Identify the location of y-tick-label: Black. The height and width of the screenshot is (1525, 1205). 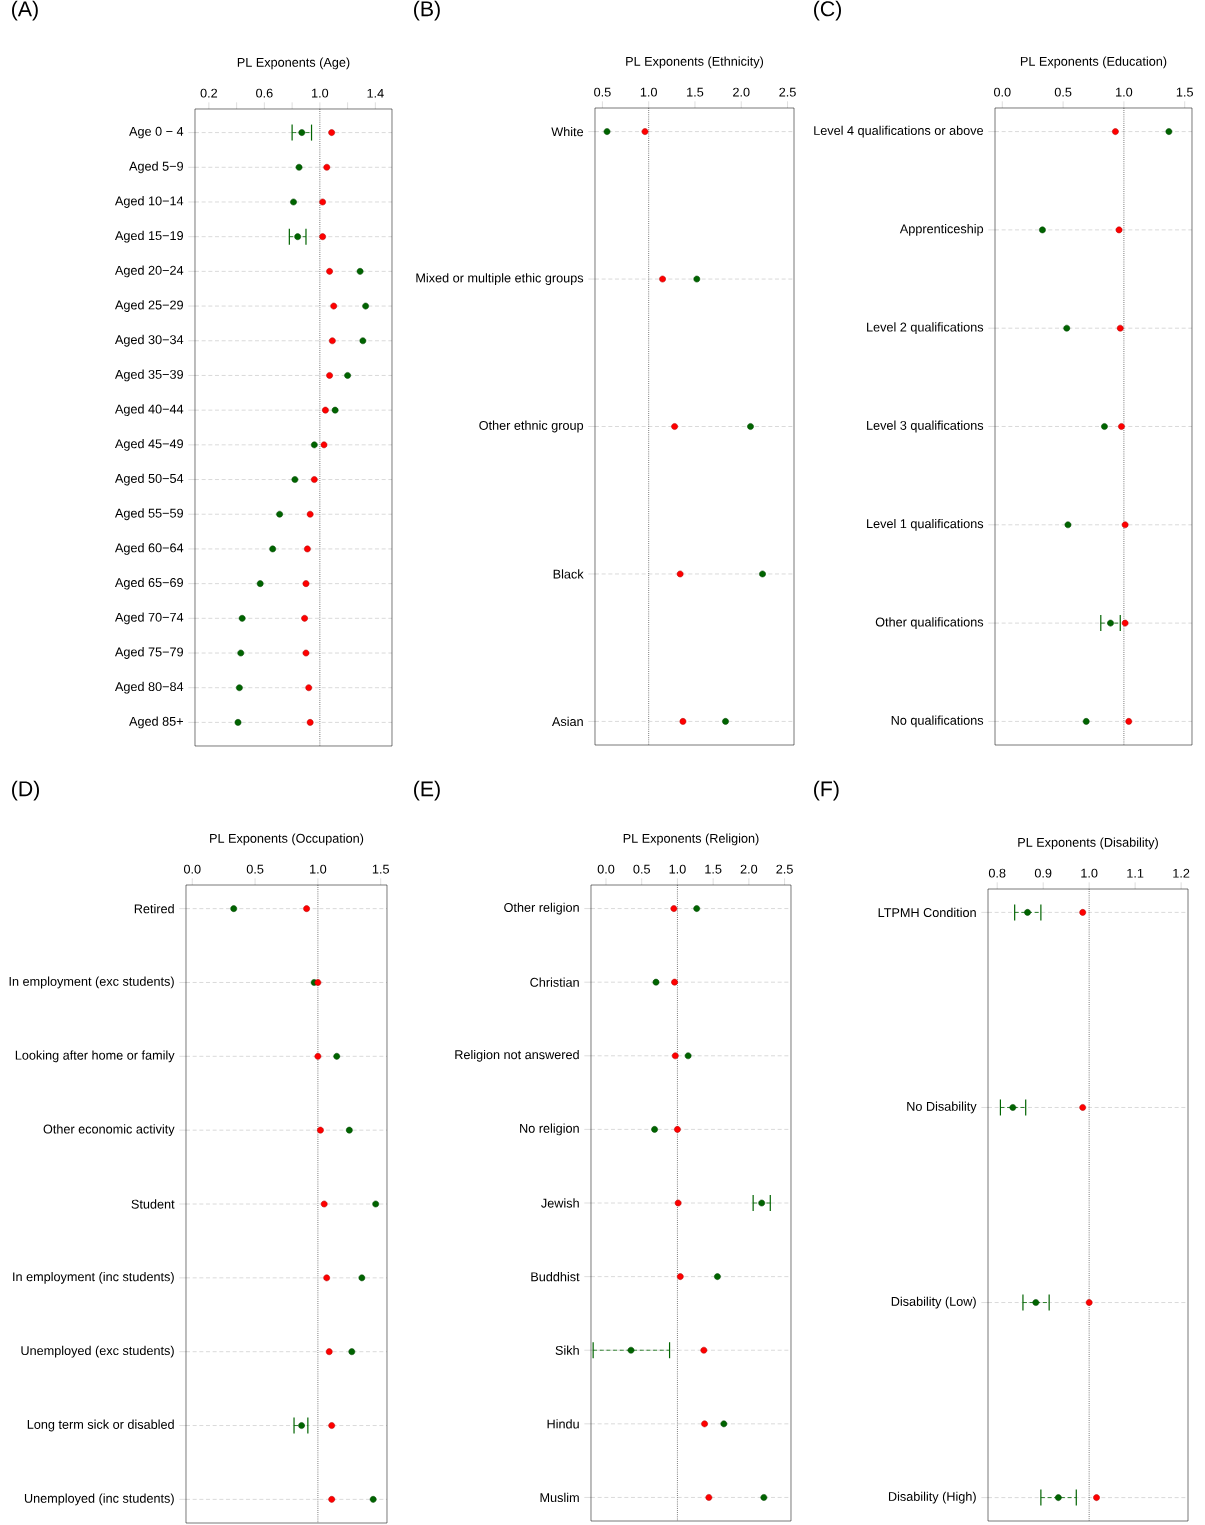
(568, 574).